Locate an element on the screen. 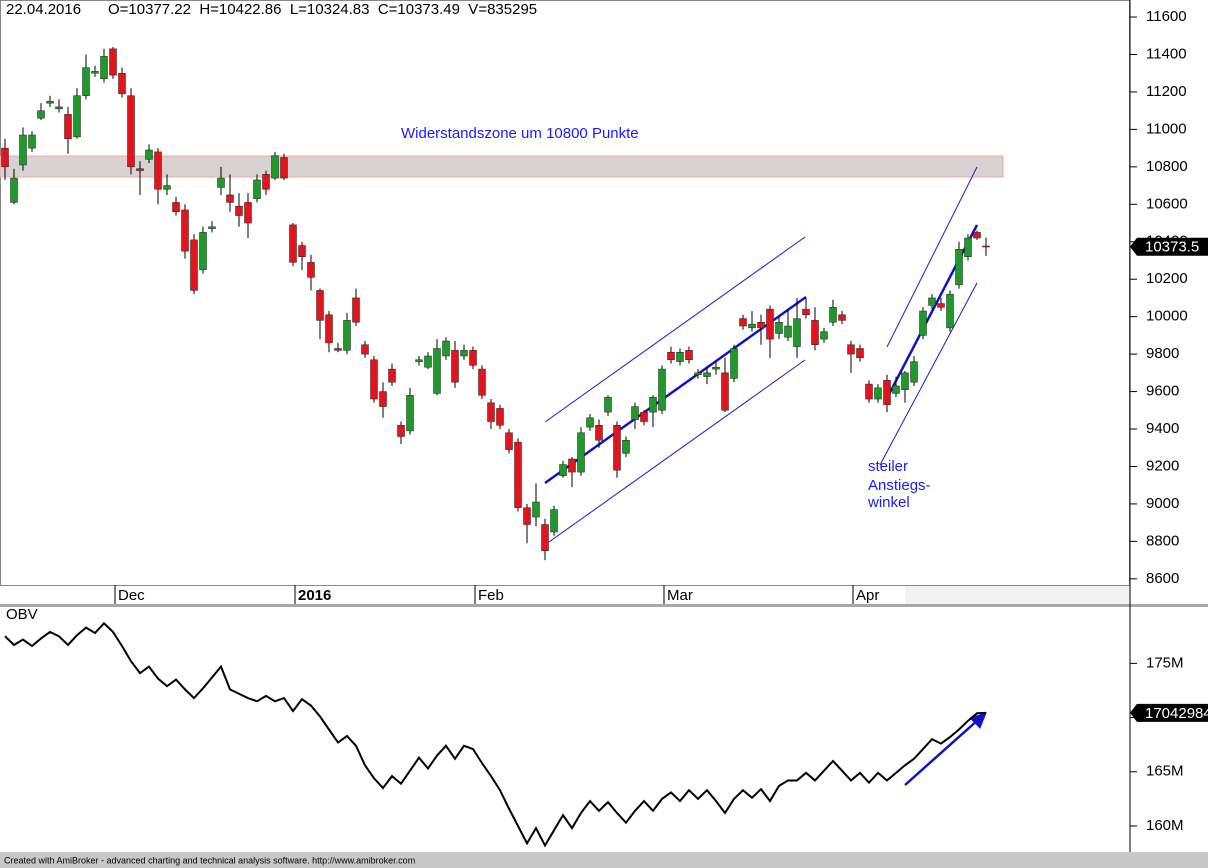 This screenshot has width=1208, height=868. y-tick-label: 175M is located at coordinates (1165, 662).